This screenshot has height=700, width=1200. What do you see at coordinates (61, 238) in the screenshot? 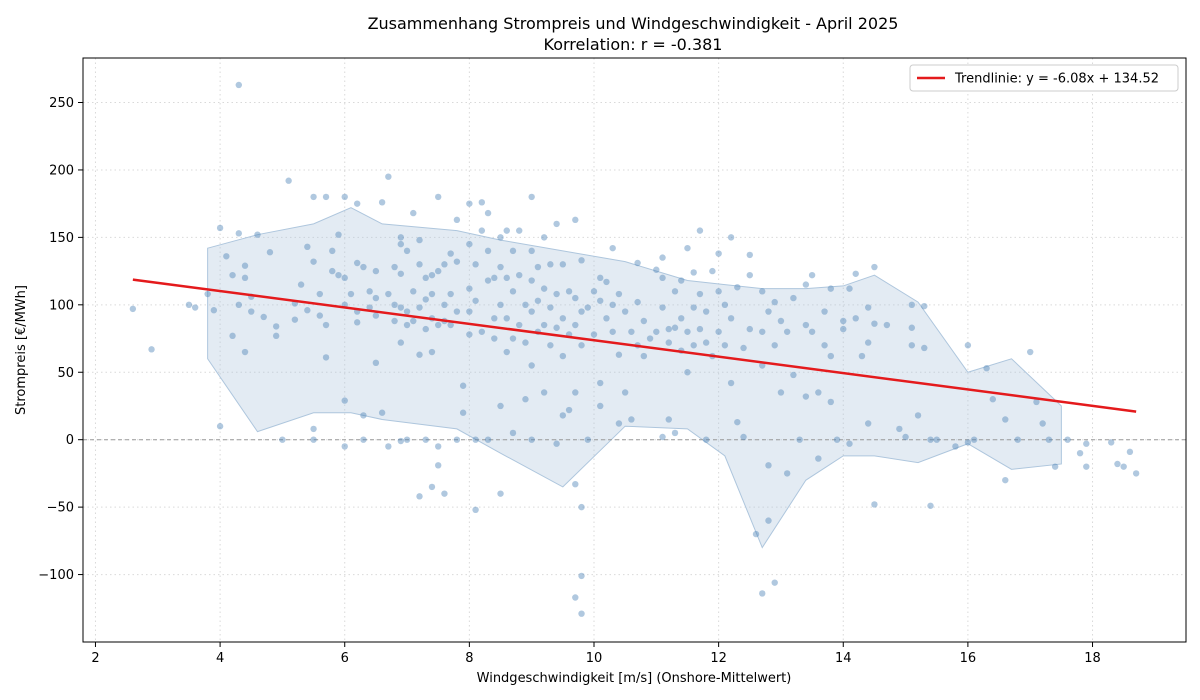
I see `y-tick-label: 150` at bounding box center [61, 238].